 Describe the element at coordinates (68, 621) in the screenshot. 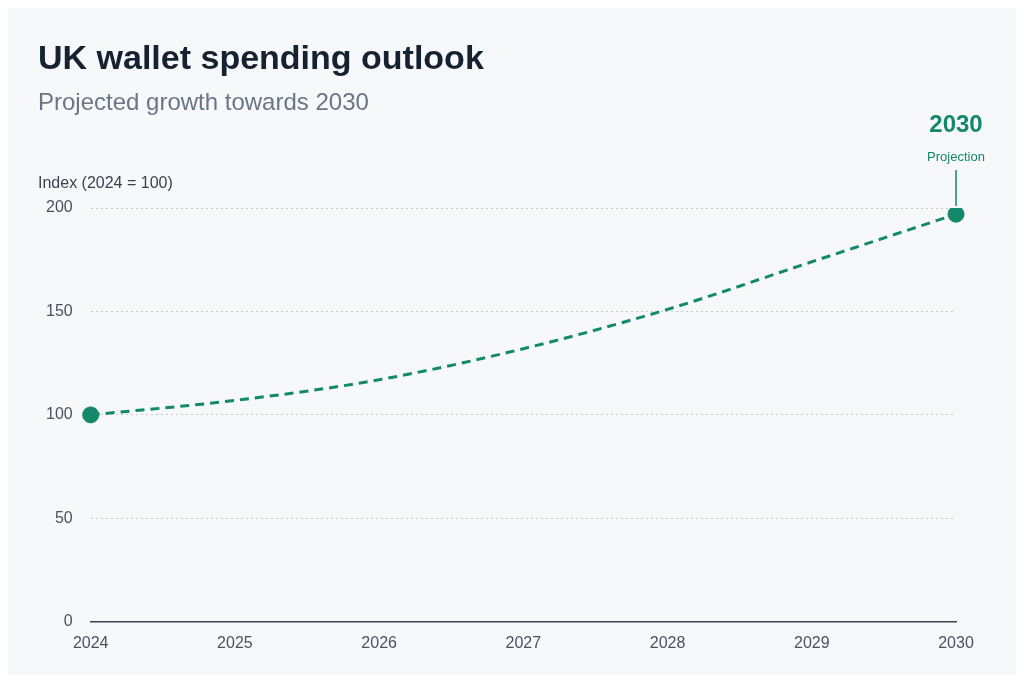

I see `y-tick-label: 0` at that location.